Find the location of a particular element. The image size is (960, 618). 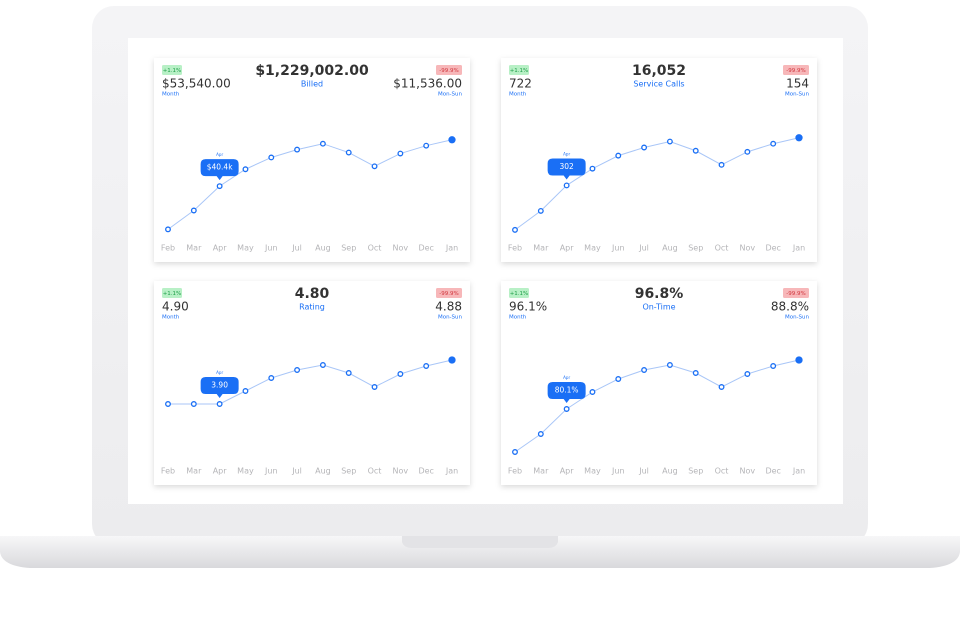

tooltip-value: 302 is located at coordinates (566, 166).